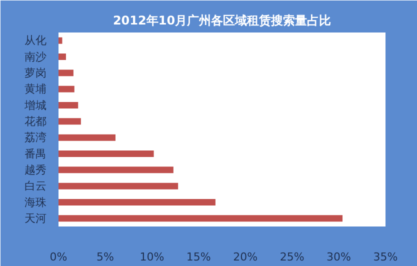 The height and width of the screenshot is (266, 417). Describe the element at coordinates (292, 257) in the screenshot. I see `x-tick-label: 25%` at that location.